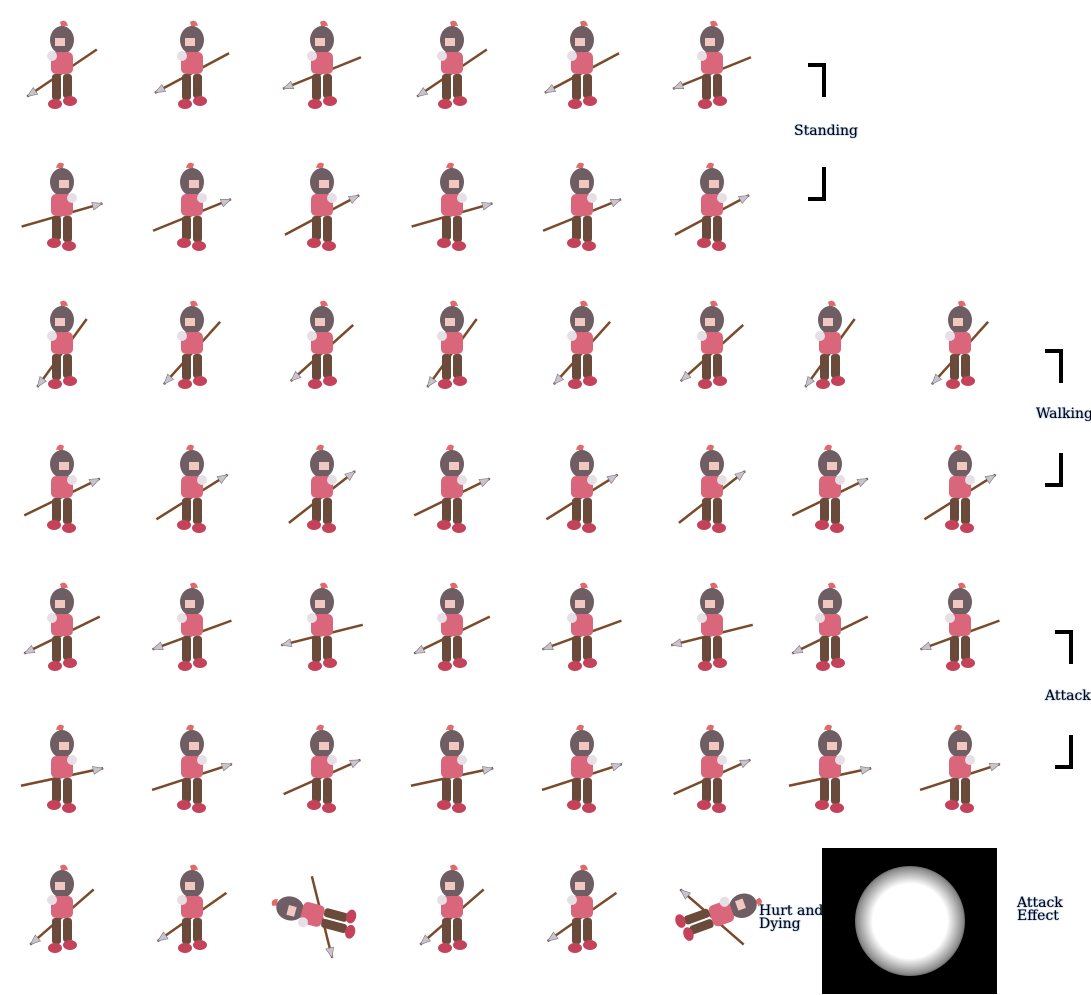 This screenshot has height=995, width=1091. Describe the element at coordinates (1038, 916) in the screenshot. I see `attack-effect-label-line2: Effect` at that location.